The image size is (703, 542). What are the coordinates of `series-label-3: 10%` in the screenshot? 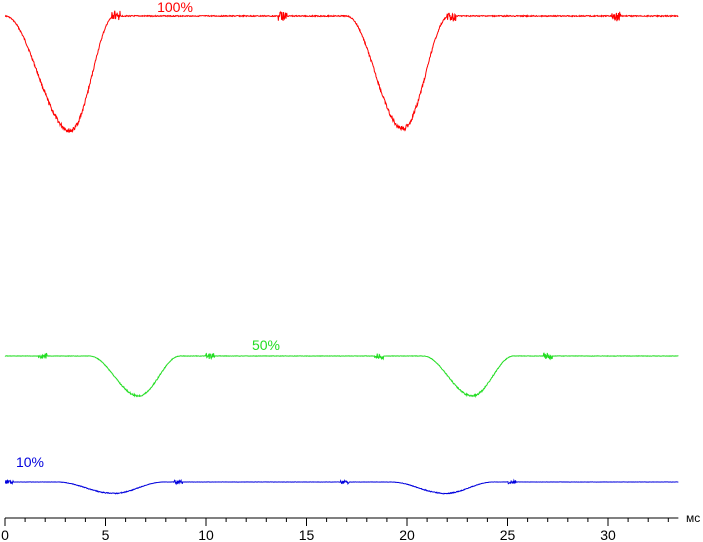 It's located at (30, 462).